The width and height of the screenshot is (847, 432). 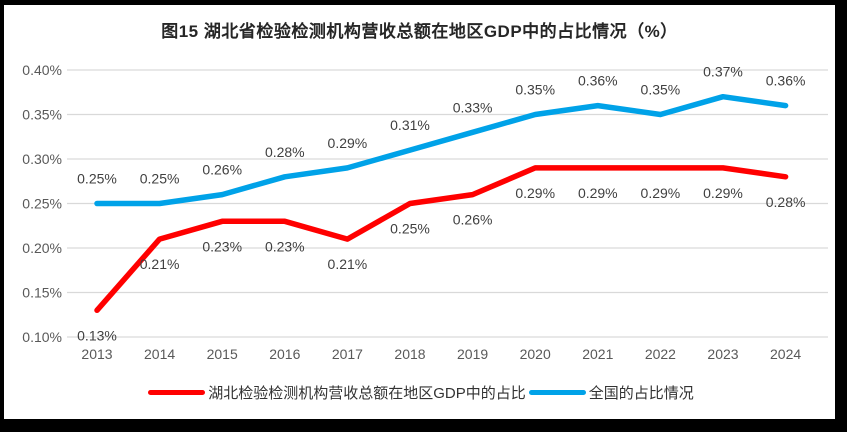 I want to click on data-label: 0.33%, so click(x=473, y=107).